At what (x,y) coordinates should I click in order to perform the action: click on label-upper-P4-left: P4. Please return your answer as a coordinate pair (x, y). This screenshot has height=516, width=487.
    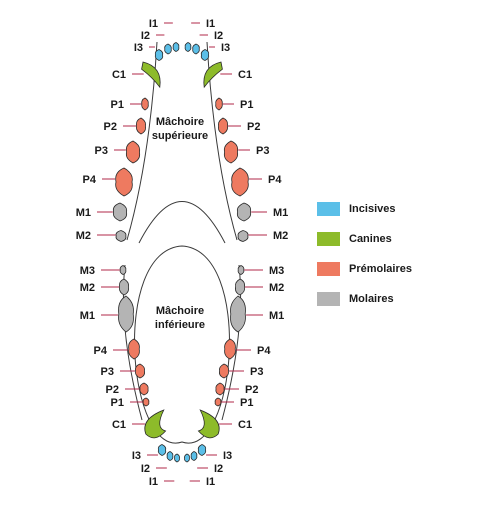
    Looking at the image, I should click on (90, 180).